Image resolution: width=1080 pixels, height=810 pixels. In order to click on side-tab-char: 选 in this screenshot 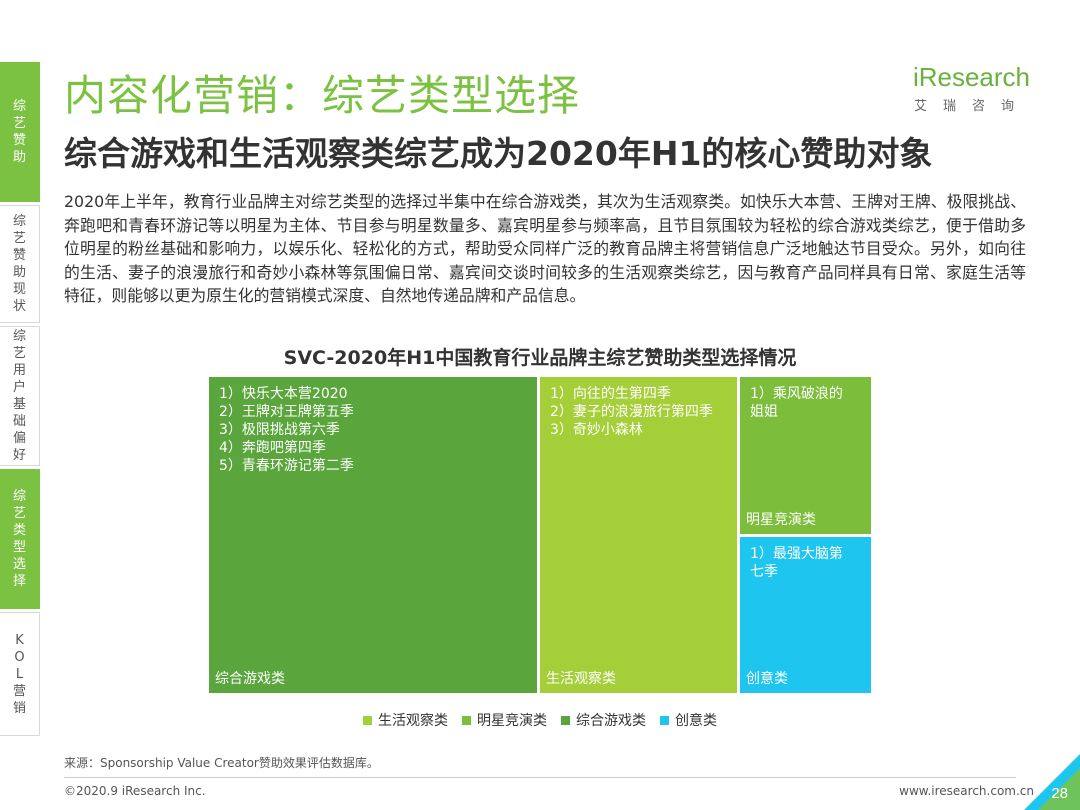, I will do `click(19, 564)`.